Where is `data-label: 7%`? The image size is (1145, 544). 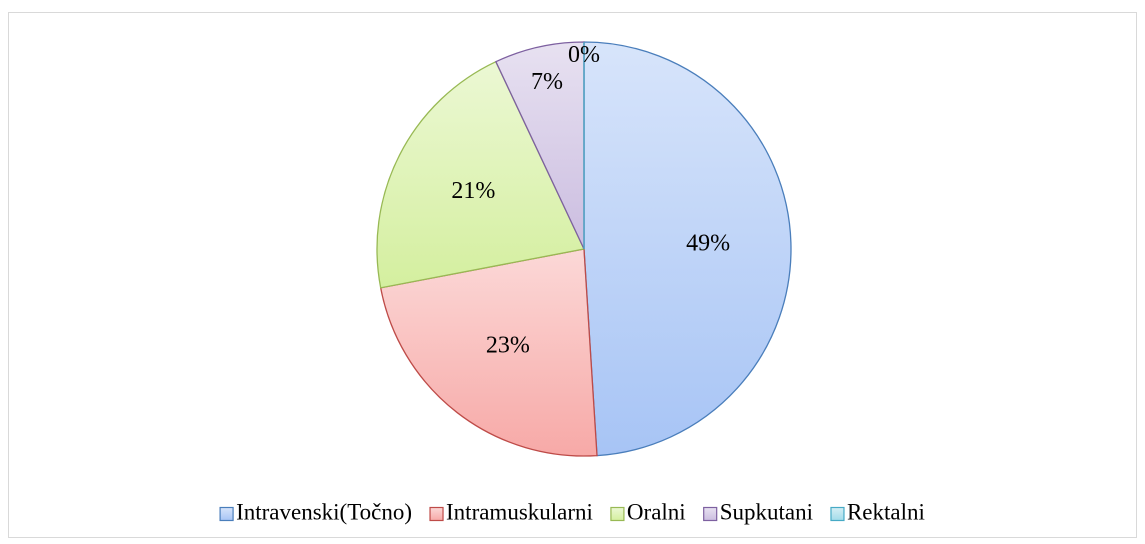 data-label: 7% is located at coordinates (547, 82).